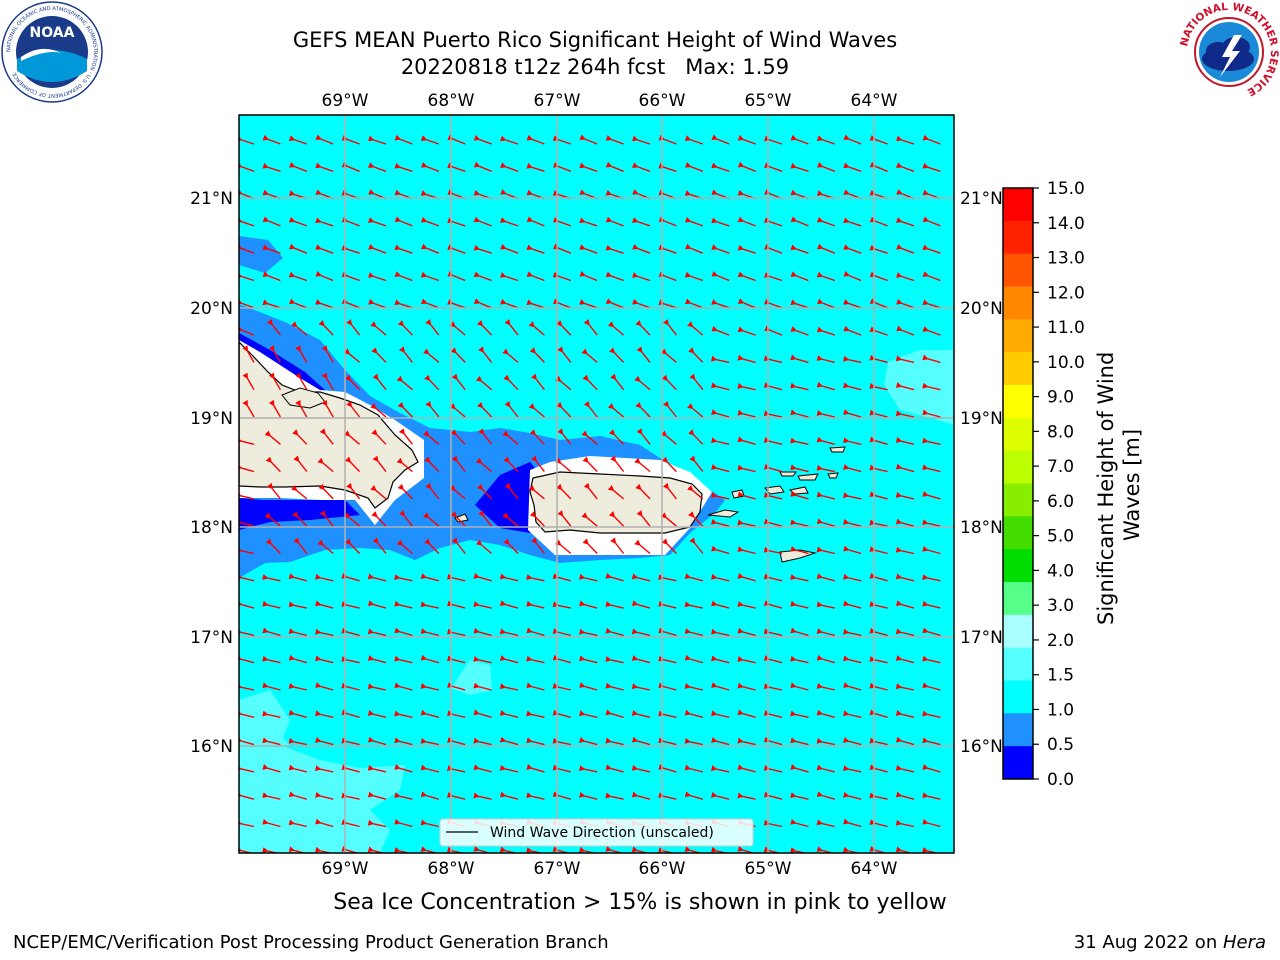 This screenshot has height=960, width=1280. Describe the element at coordinates (981, 528) in the screenshot. I see `lat-label: 18°N` at that location.